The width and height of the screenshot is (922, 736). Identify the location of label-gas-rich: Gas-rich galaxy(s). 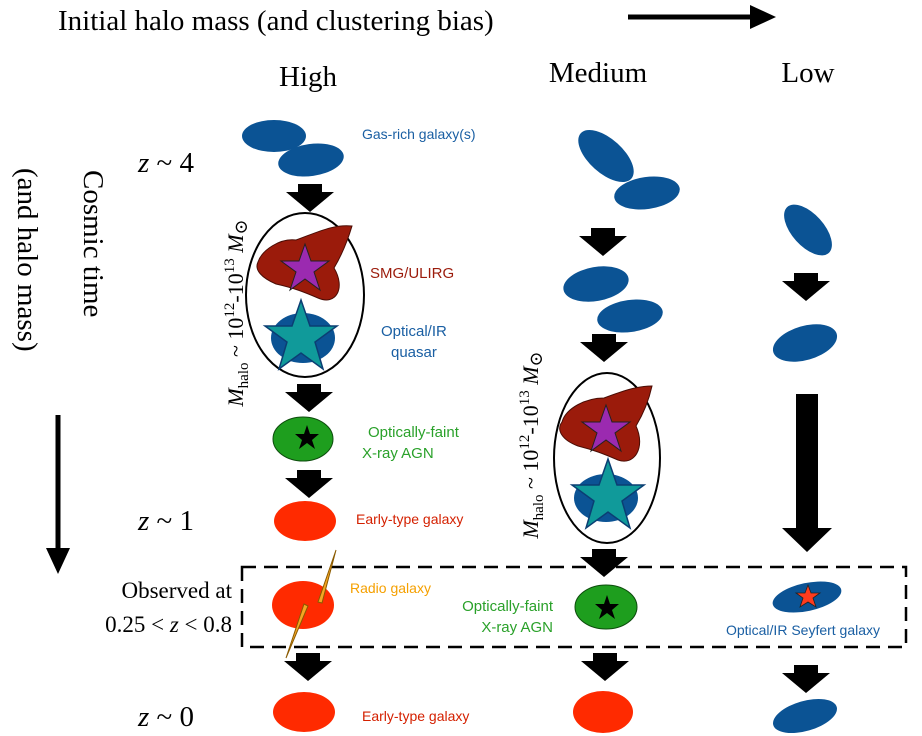
(419, 134).